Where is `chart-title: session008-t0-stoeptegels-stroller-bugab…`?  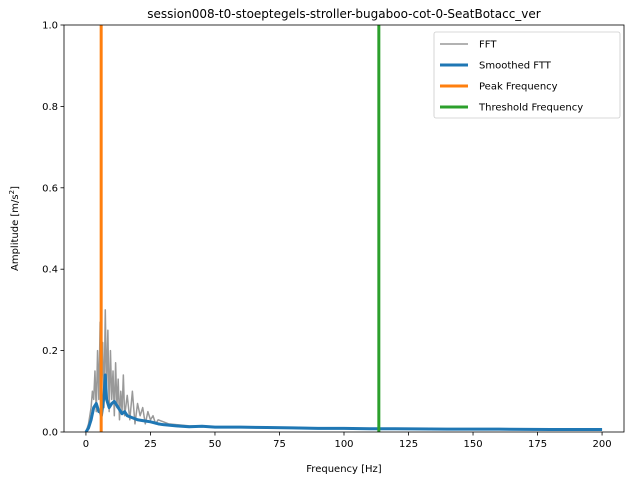 chart-title: session008-t0-stoeptegels-stroller-bugab… is located at coordinates (344, 14).